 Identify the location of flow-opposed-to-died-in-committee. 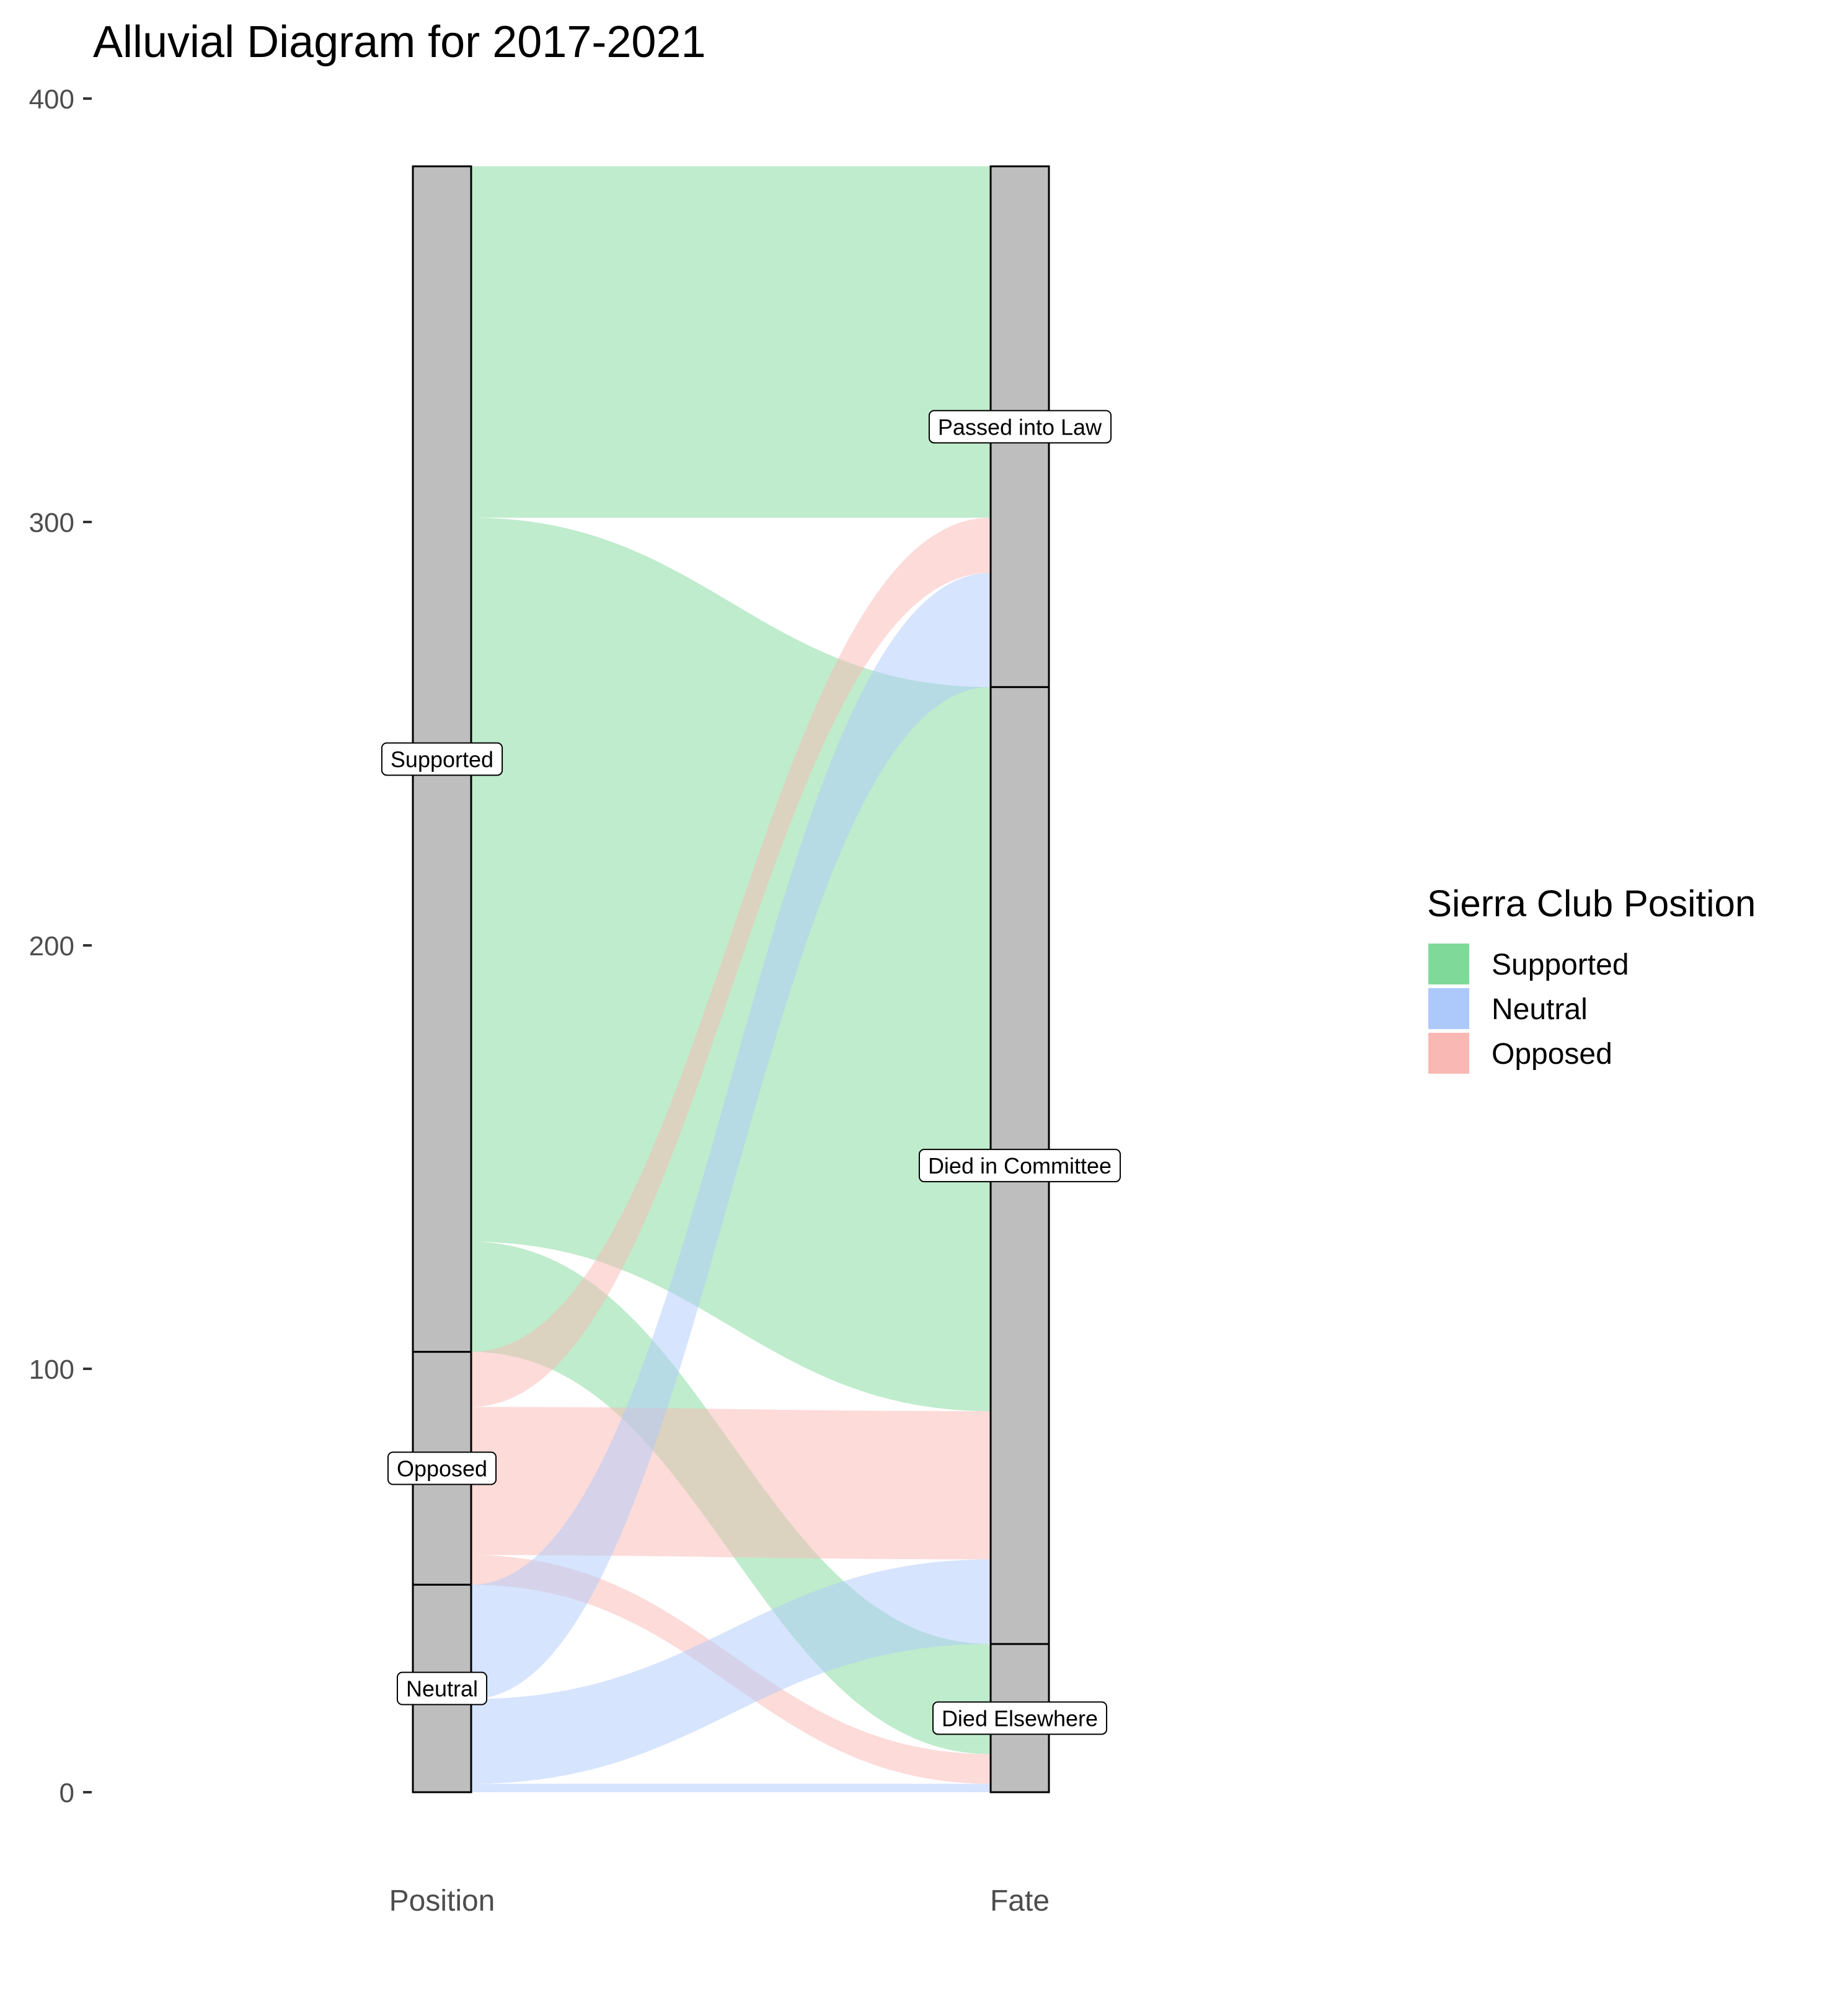
(731, 1484).